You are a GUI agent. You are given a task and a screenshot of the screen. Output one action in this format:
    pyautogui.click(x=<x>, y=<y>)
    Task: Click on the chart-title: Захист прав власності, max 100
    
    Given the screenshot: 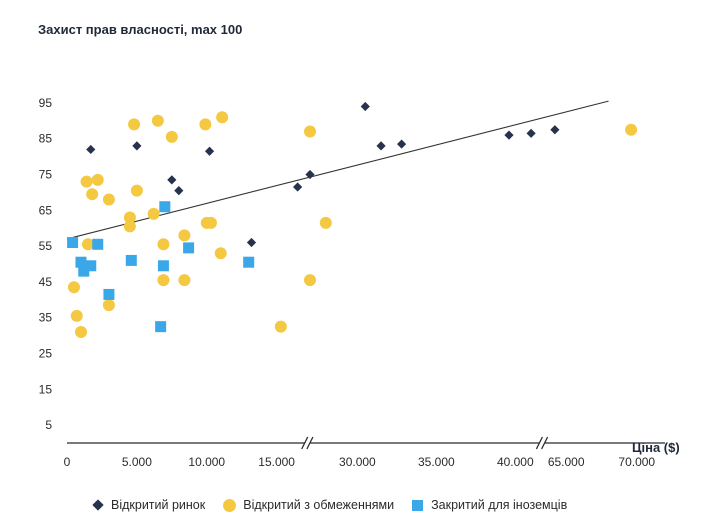 What is the action you would take?
    pyautogui.click(x=140, y=29)
    